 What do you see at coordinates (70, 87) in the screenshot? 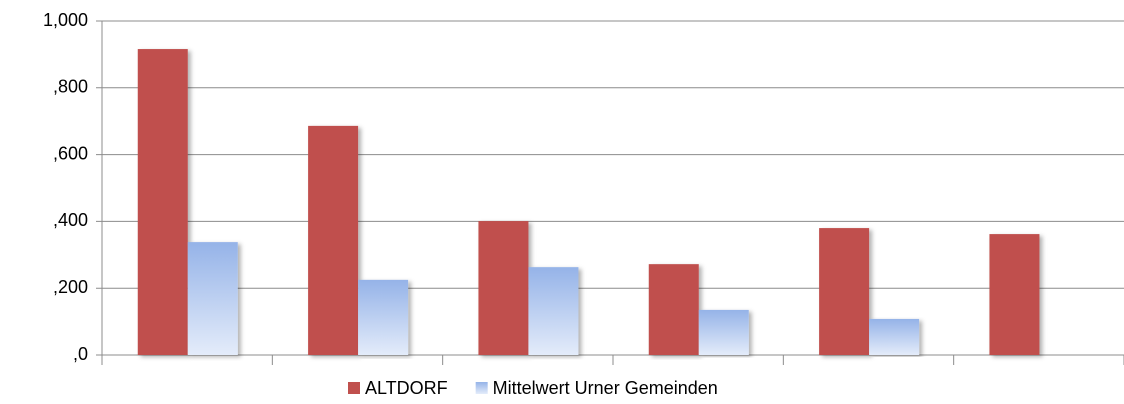
I see `y-tick-label: ,800` at bounding box center [70, 87].